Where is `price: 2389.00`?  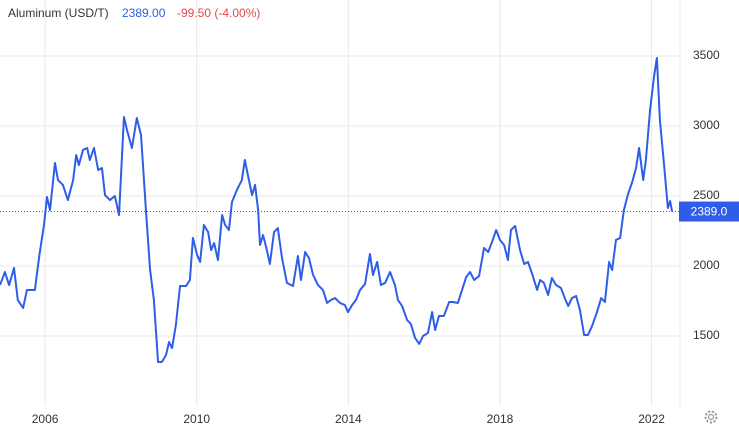
price: 2389.00 is located at coordinates (144, 13).